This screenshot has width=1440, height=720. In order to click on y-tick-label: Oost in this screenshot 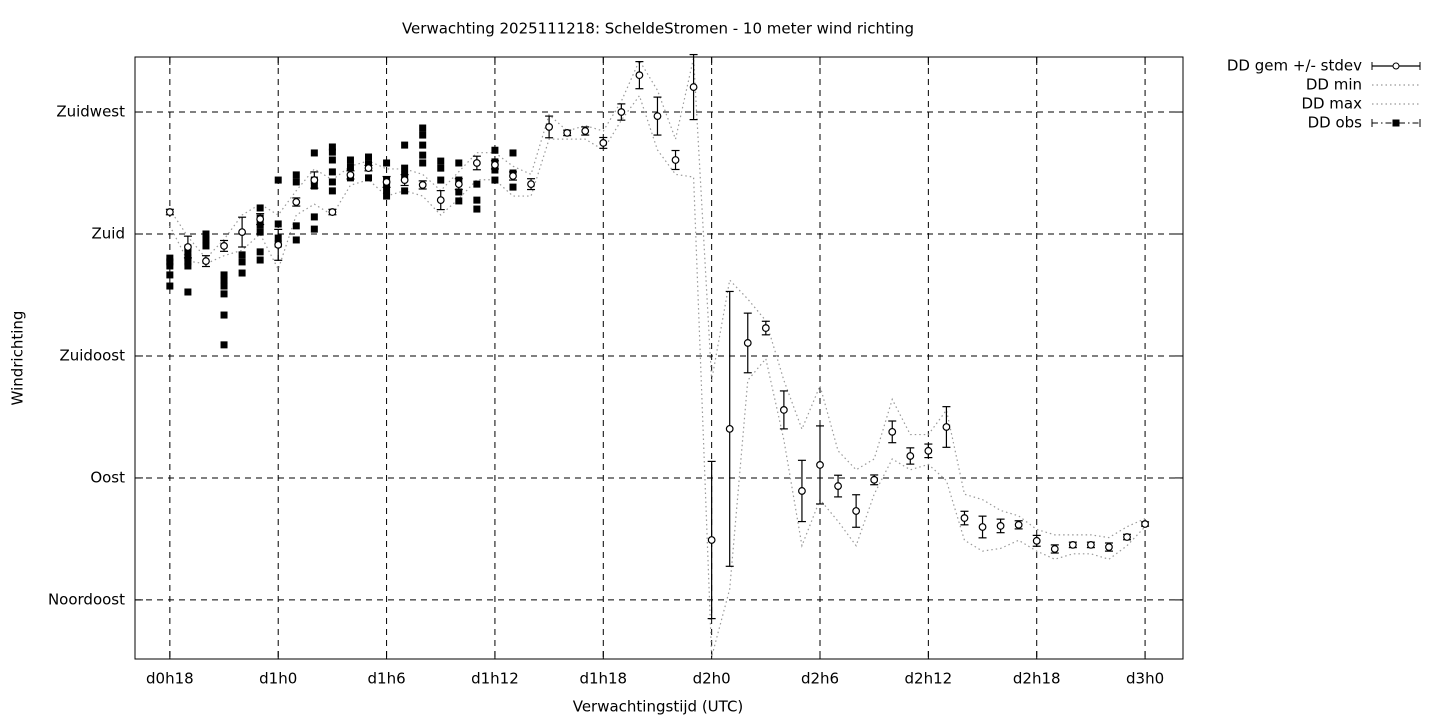, I will do `click(107, 477)`.